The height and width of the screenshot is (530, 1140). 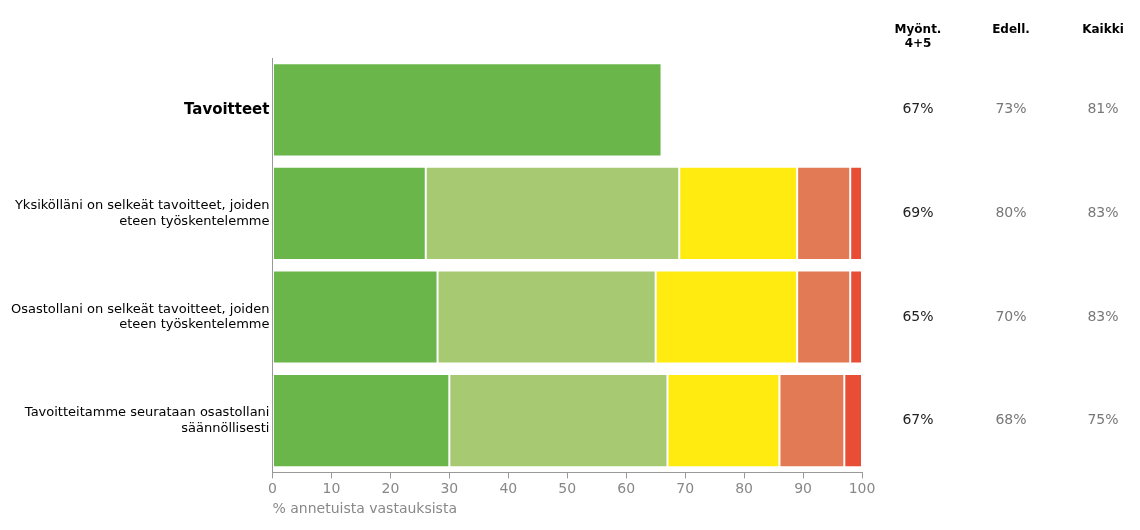 What do you see at coordinates (744, 488) in the screenshot?
I see `x-tick-label: 80` at bounding box center [744, 488].